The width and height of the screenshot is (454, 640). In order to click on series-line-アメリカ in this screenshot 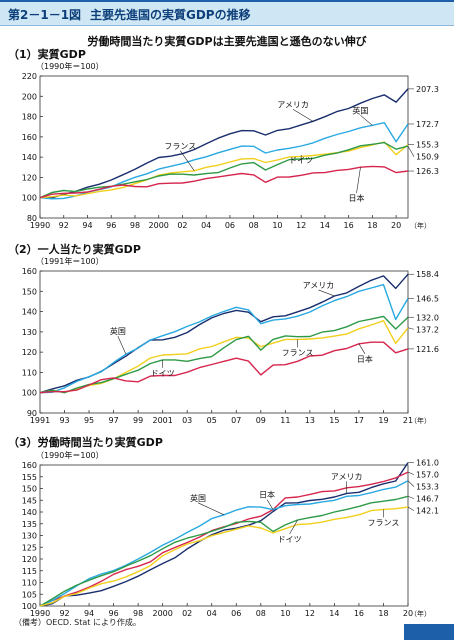, I will do `click(224, 143)`.